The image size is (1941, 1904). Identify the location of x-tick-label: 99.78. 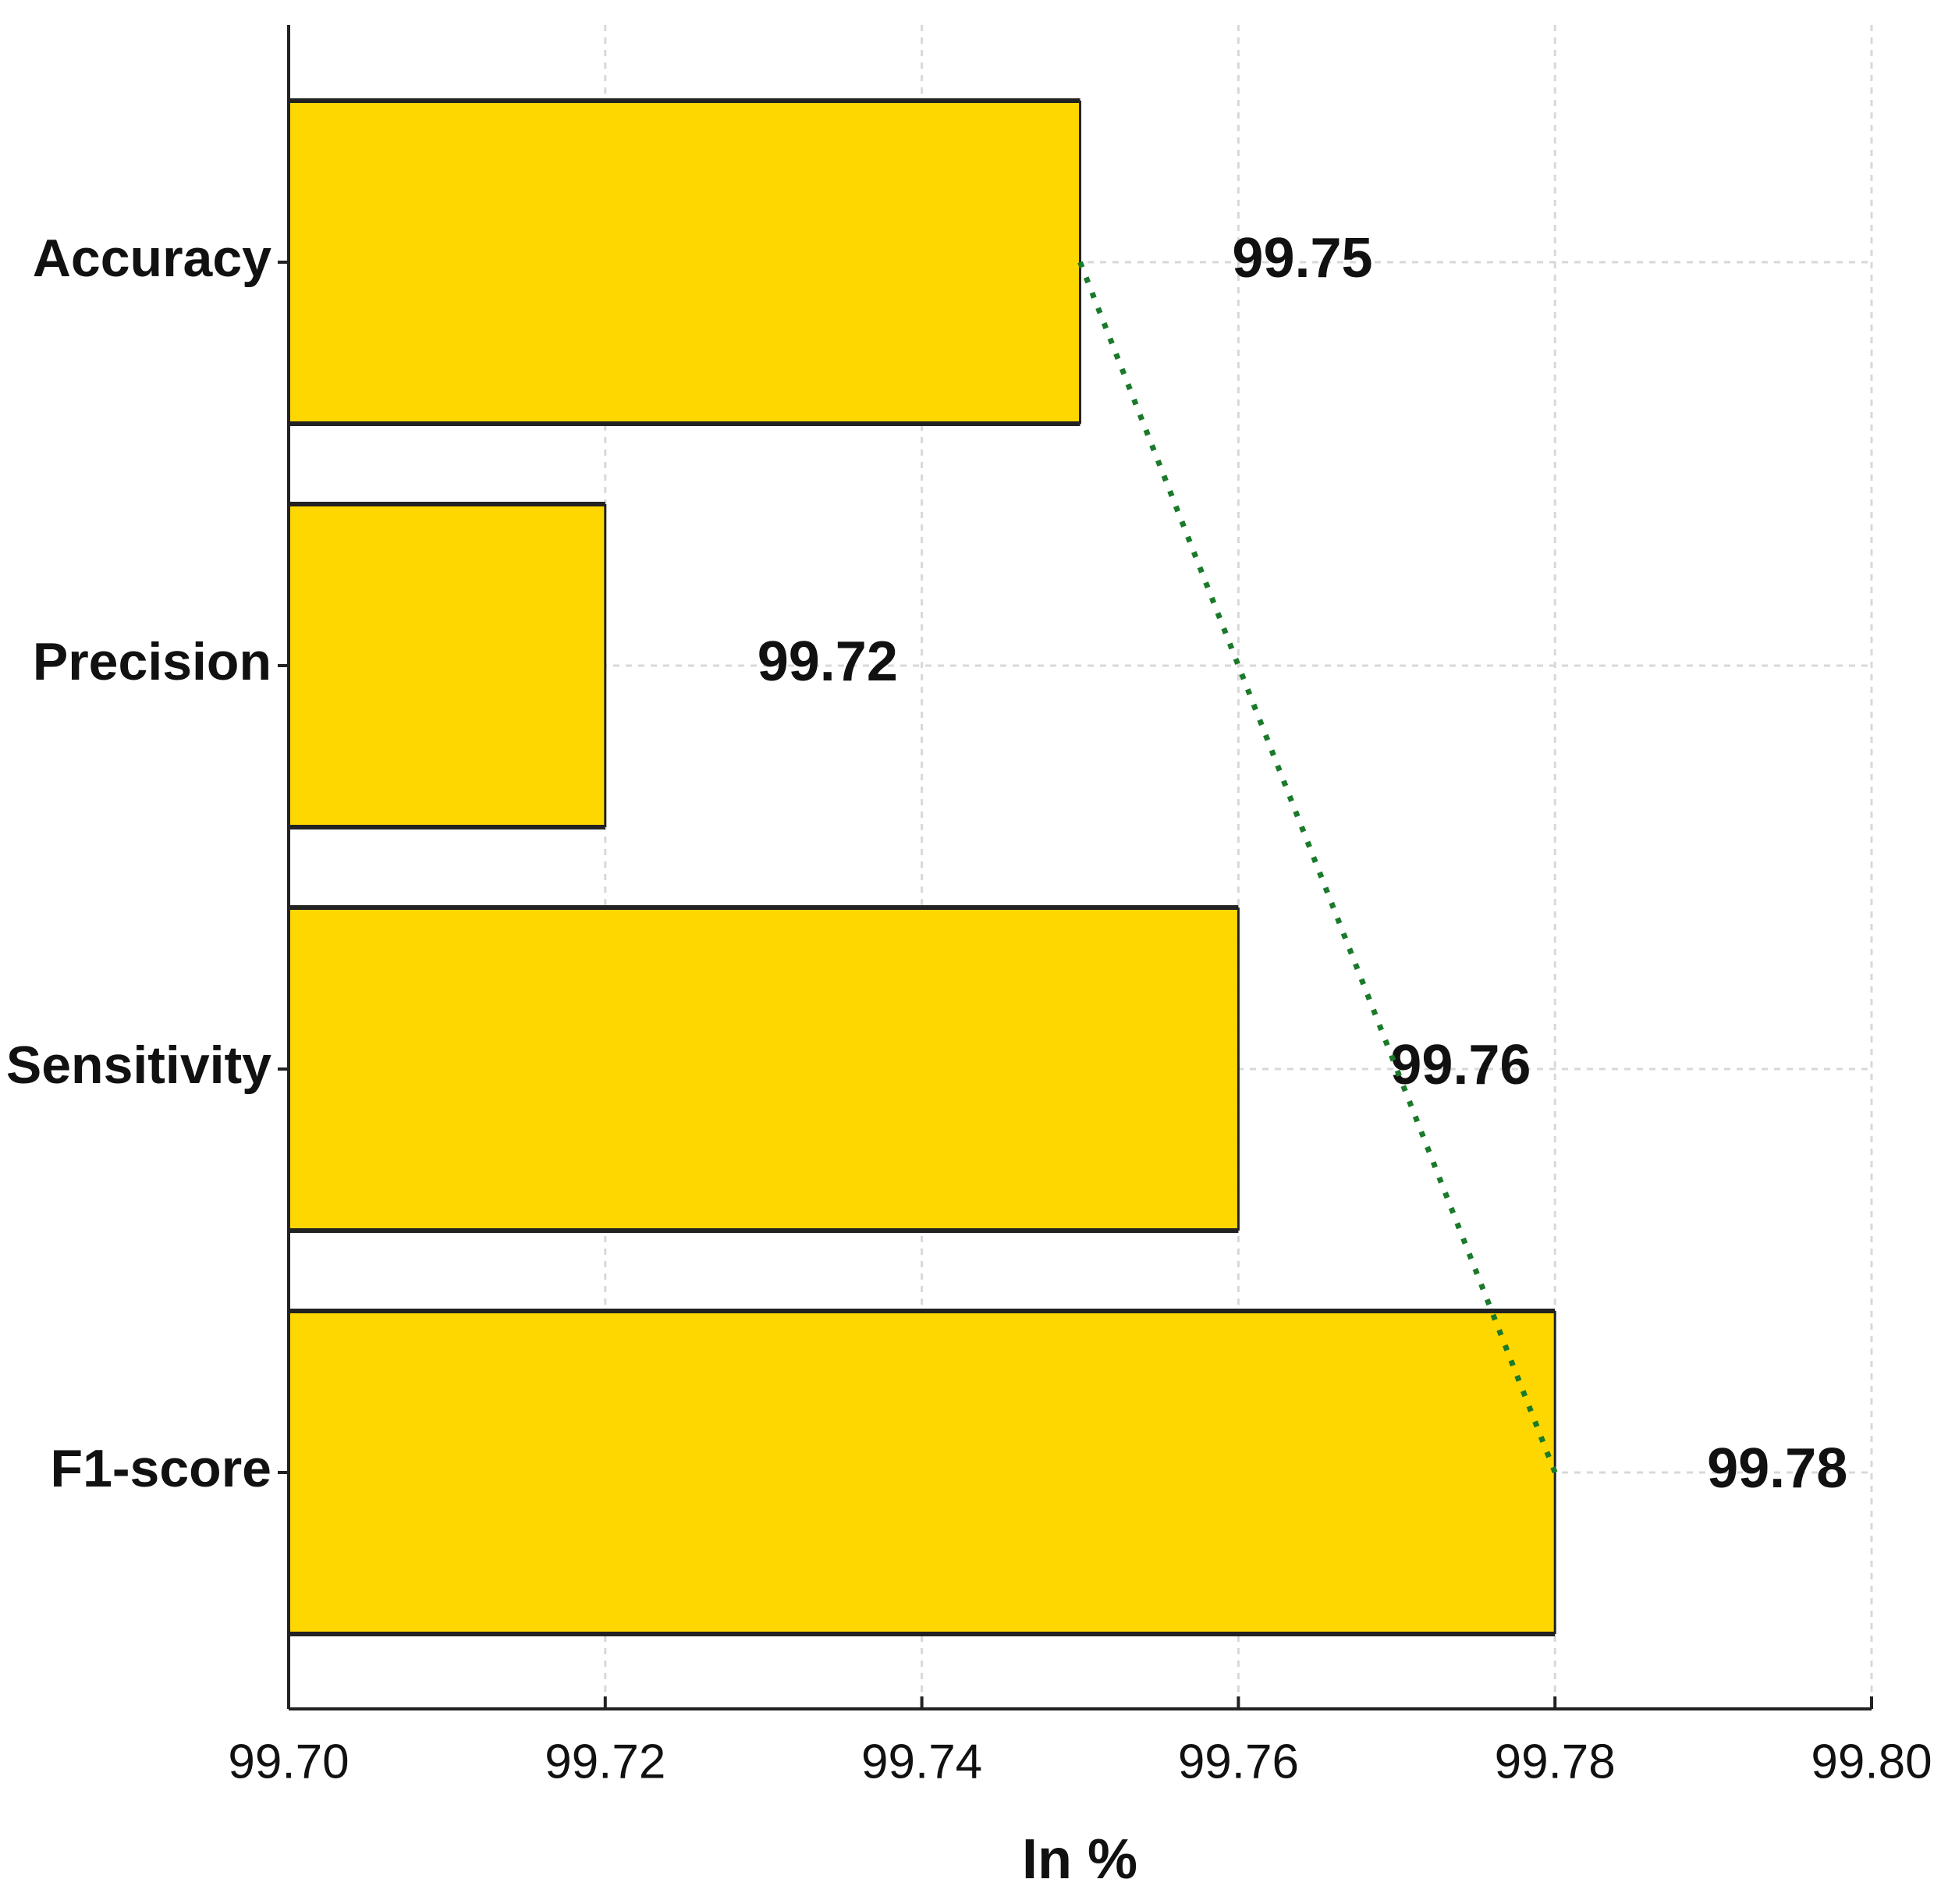
(1555, 1762).